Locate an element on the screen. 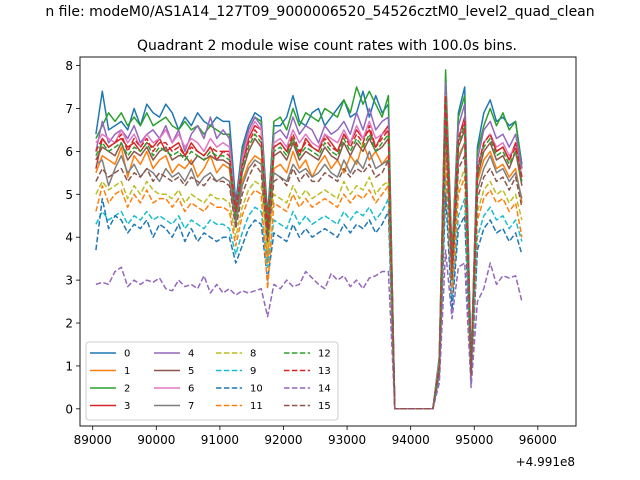  y-tick-label: 5 is located at coordinates (69, 195).